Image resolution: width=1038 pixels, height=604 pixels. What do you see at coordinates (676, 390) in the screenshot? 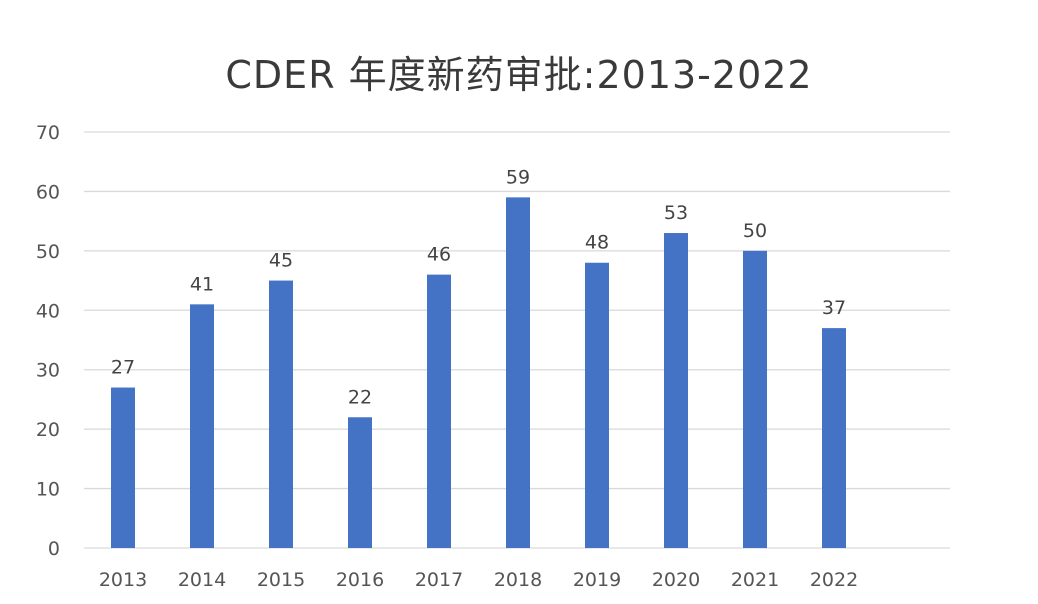
I see `bar-2020` at bounding box center [676, 390].